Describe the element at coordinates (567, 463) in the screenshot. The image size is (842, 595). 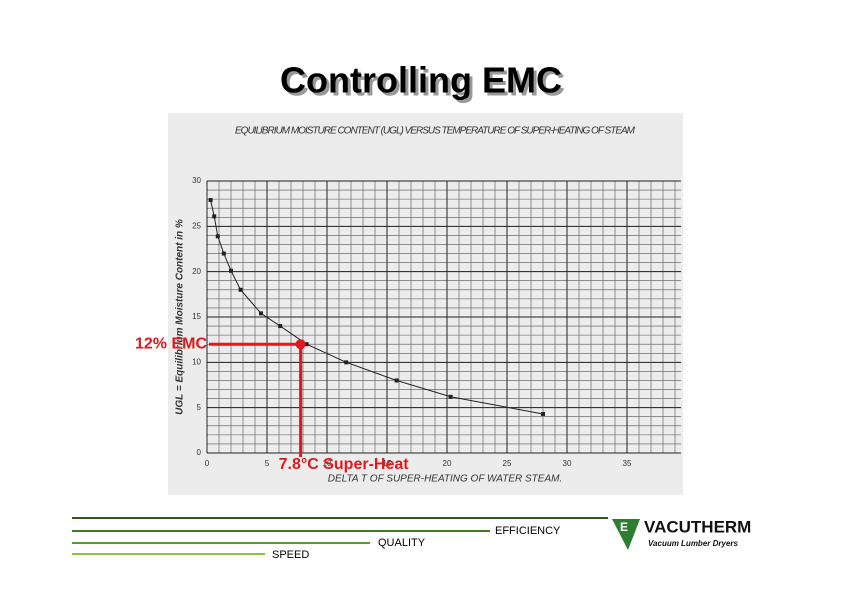
I see `x-tick-label: 30` at that location.